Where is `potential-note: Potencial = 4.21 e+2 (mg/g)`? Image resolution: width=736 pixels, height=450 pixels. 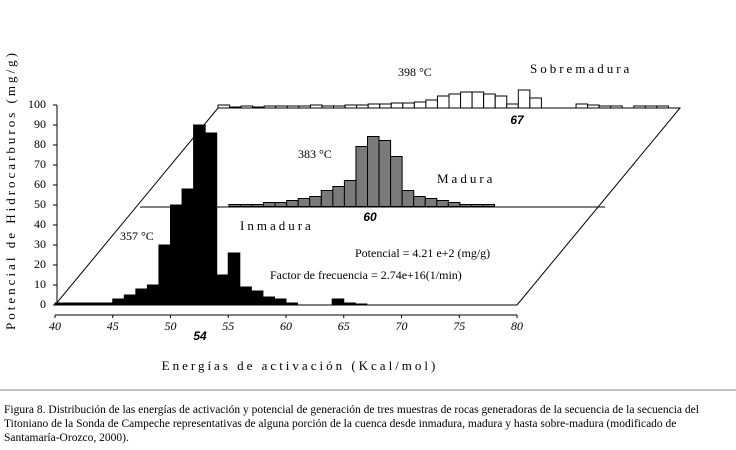 potential-note: Potencial = 4.21 e+2 (mg/g) is located at coordinates (422, 253).